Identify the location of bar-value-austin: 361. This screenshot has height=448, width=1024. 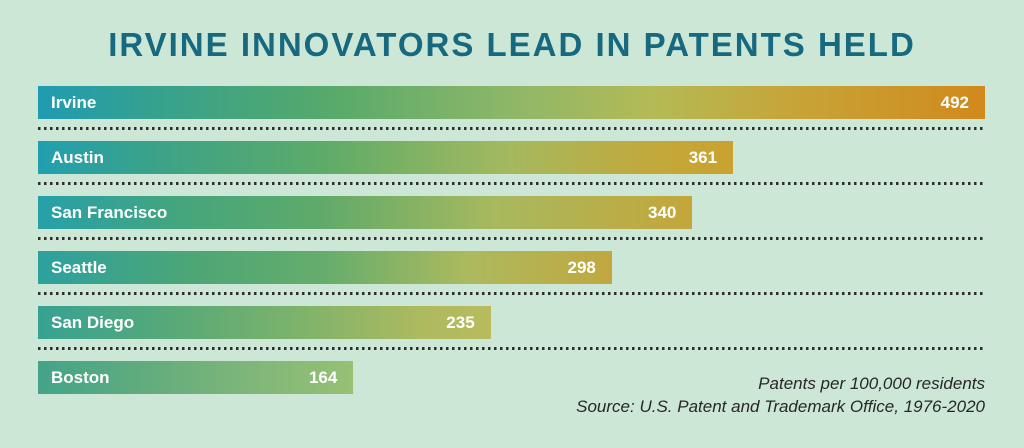
(703, 157).